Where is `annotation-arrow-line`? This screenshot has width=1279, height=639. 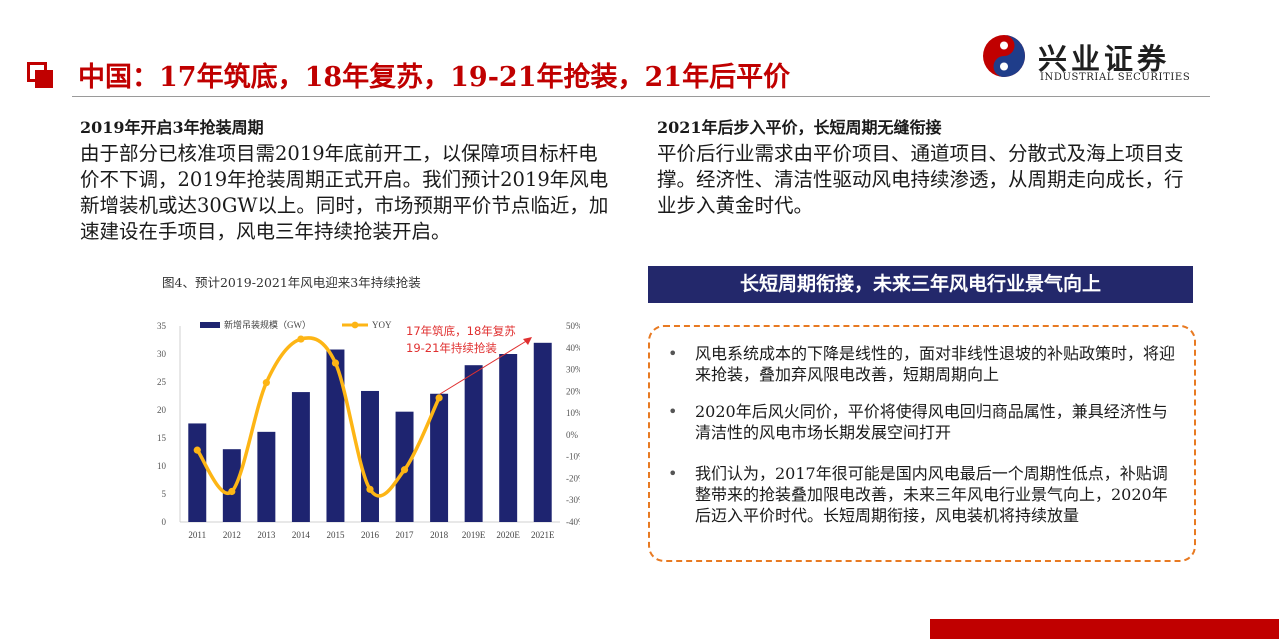
annotation-arrow-line is located at coordinates (484, 367).